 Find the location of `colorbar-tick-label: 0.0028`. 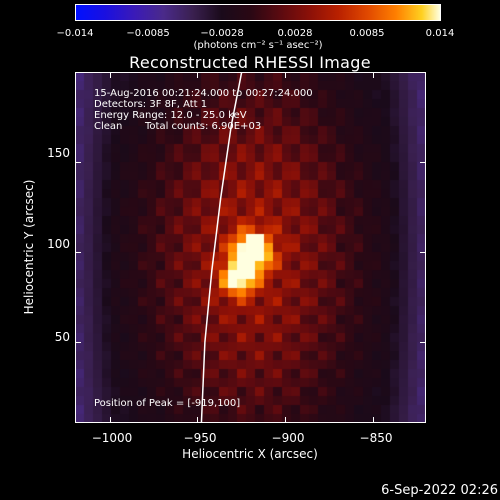

colorbar-tick-label: 0.0028 is located at coordinates (295, 33).